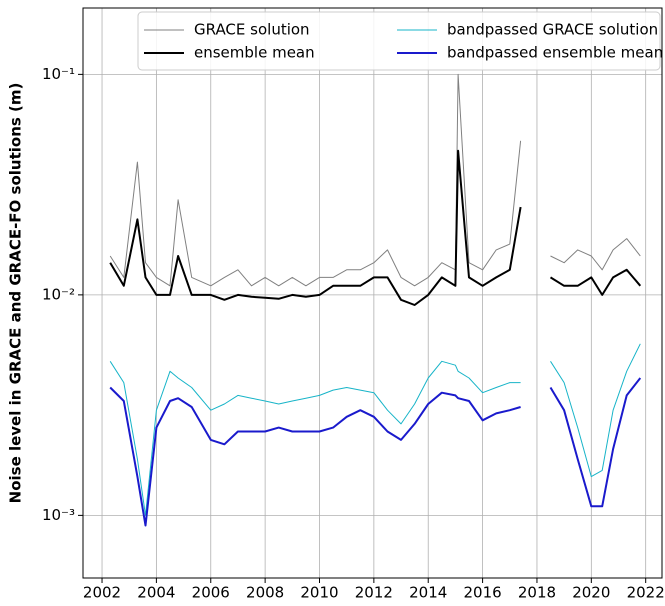 This screenshot has width=665, height=606. Describe the element at coordinates (156, 593) in the screenshot. I see `x-tick-label: 2004` at that location.